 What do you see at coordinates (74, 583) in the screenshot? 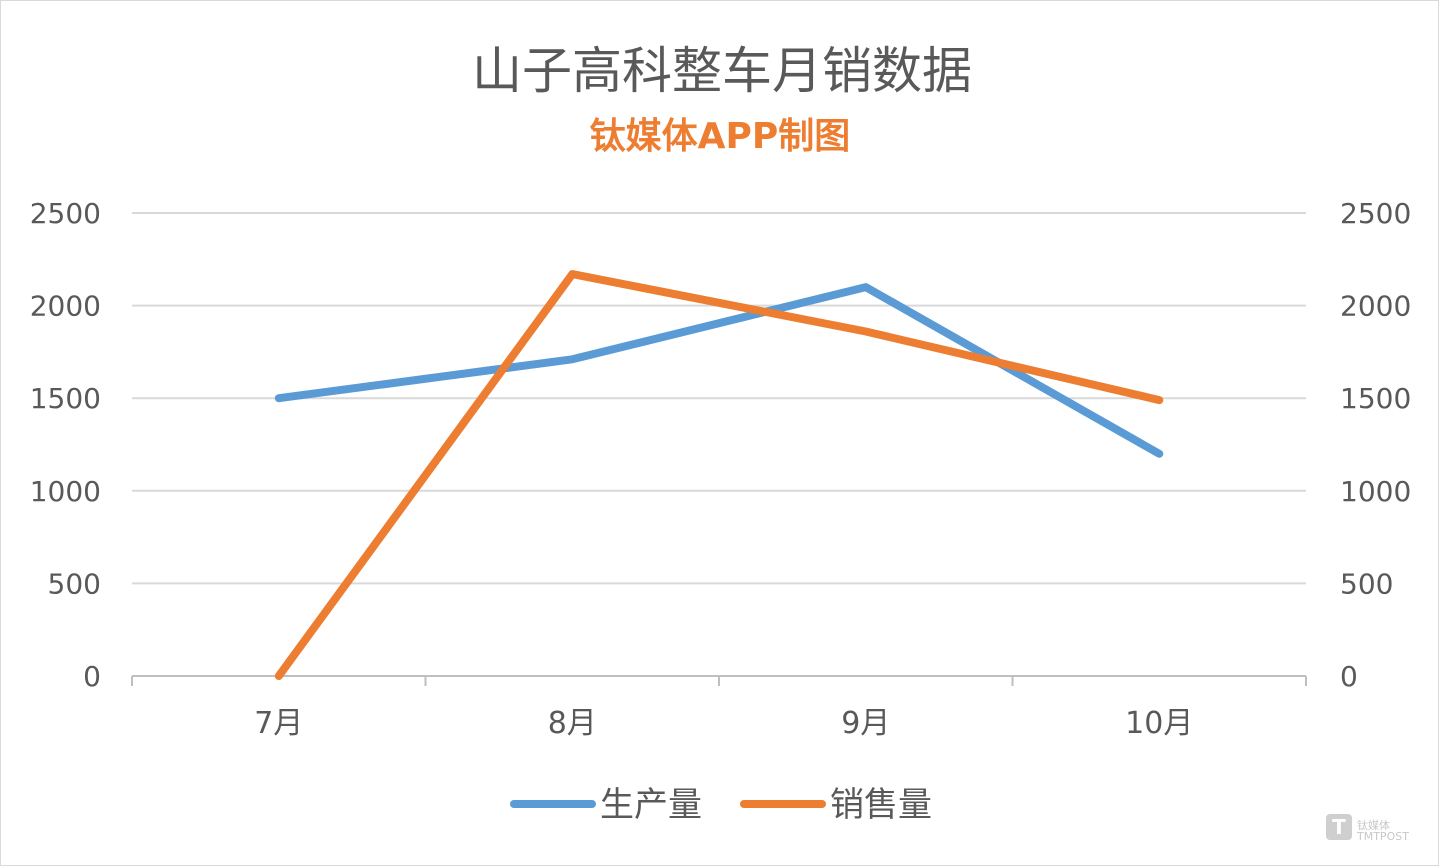
I see `y-tick-label-left: 500` at bounding box center [74, 583].